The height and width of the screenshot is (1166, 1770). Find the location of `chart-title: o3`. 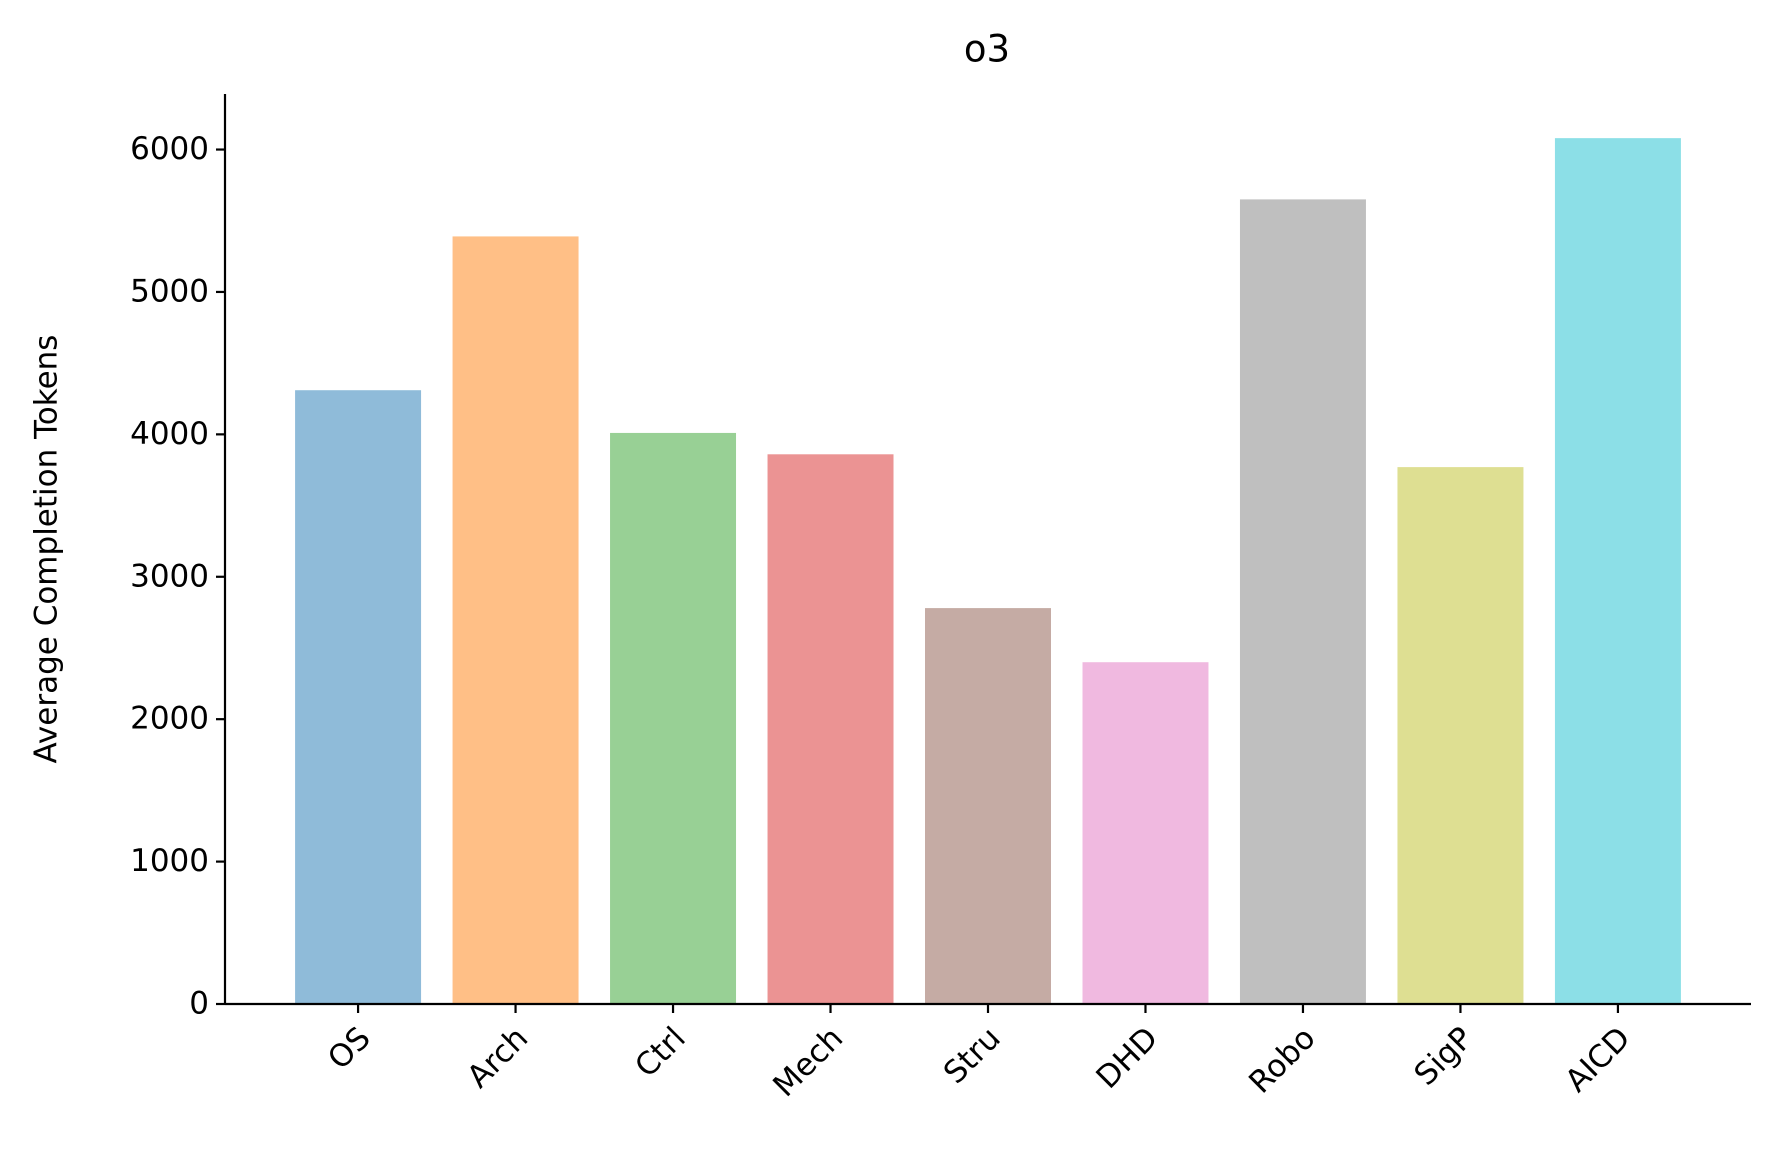

chart-title: o3 is located at coordinates (987, 49).